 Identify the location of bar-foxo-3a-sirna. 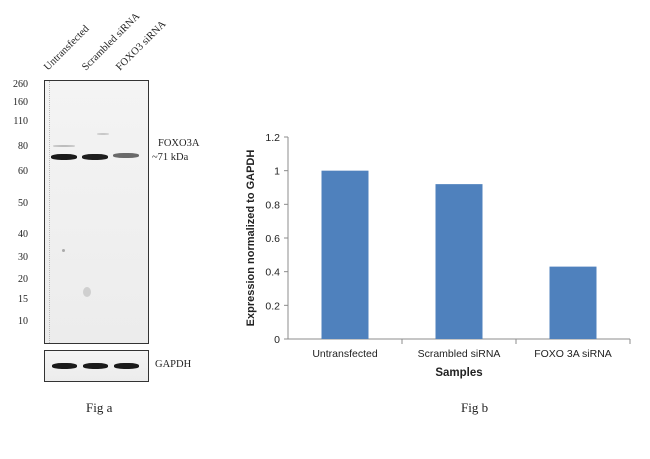
(573, 302).